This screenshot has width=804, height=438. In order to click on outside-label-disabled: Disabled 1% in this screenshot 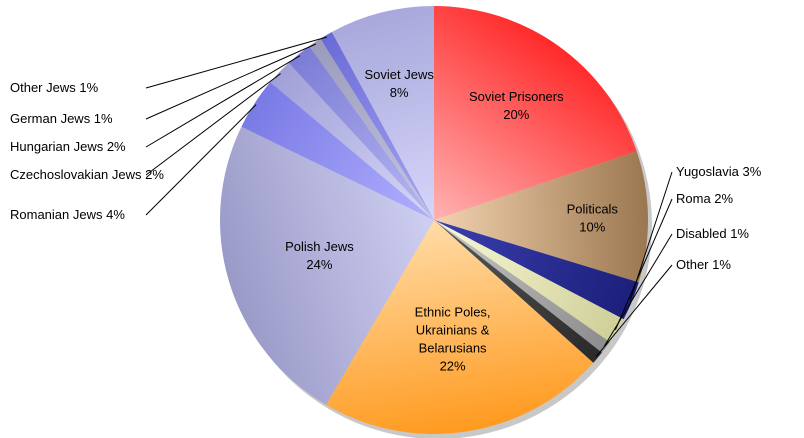, I will do `click(712, 233)`.